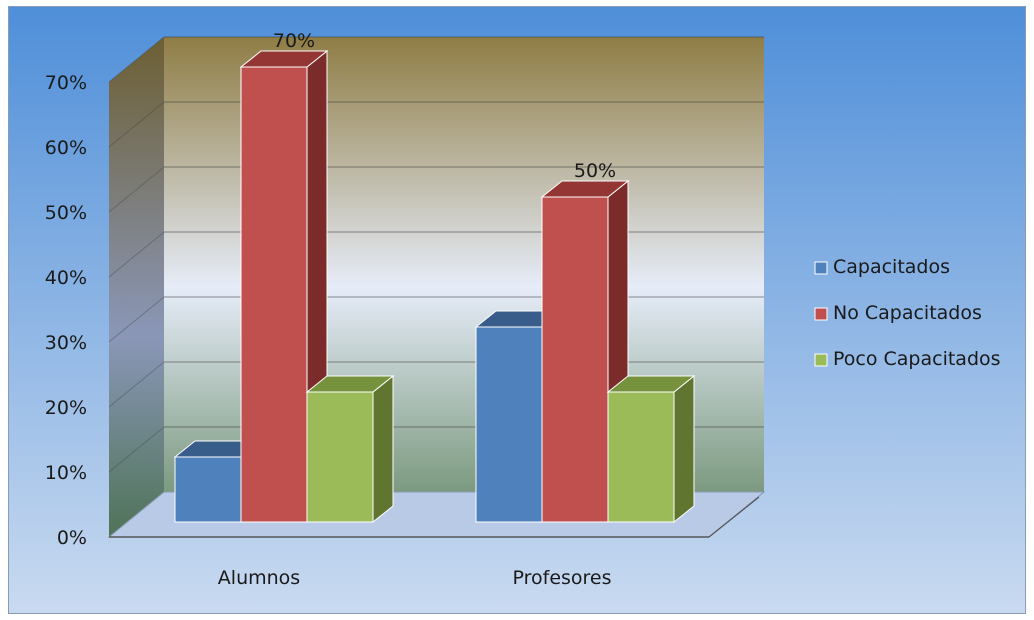  Describe the element at coordinates (595, 171) in the screenshot. I see `data-label: 50%` at that location.